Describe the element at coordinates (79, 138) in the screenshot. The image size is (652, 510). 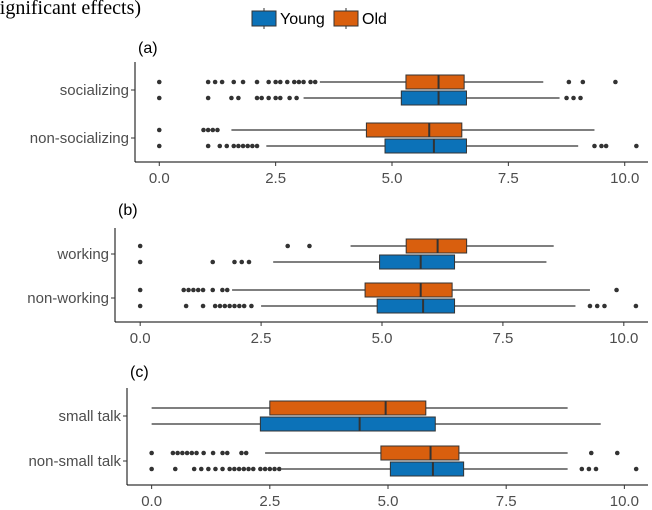
I see `category-label: non-socializing` at that location.